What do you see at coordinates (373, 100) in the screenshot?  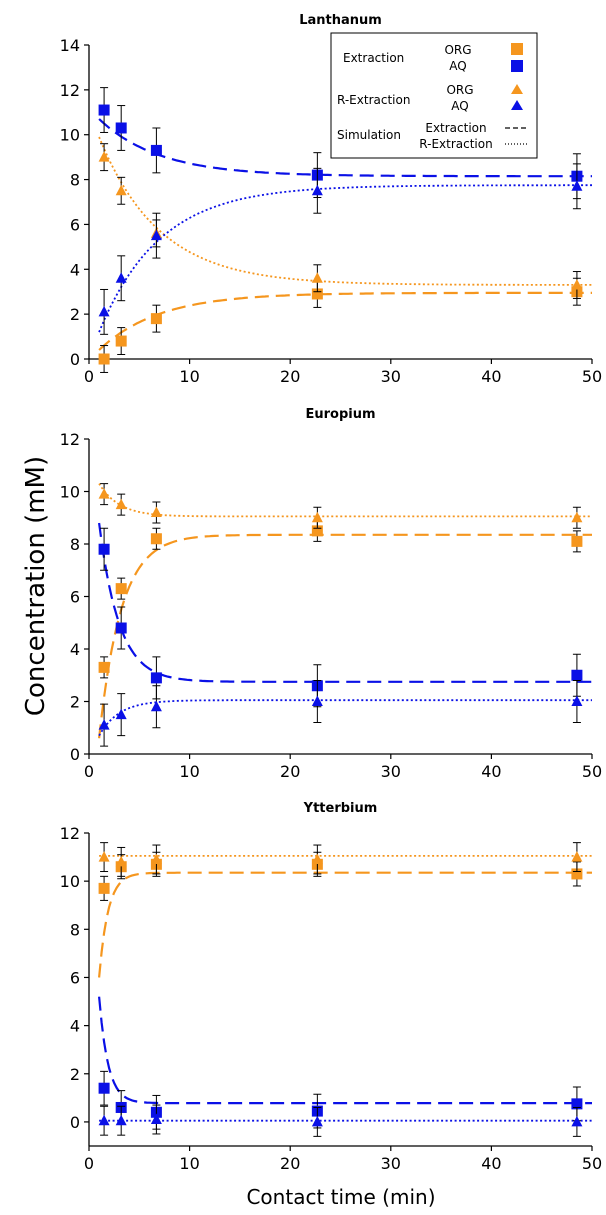 I see `legend-r-extraction-label: R-Extraction` at bounding box center [373, 100].